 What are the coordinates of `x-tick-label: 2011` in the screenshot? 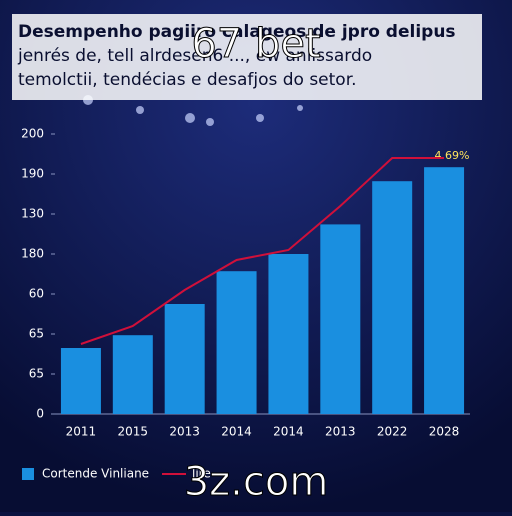 It's located at (81, 432).